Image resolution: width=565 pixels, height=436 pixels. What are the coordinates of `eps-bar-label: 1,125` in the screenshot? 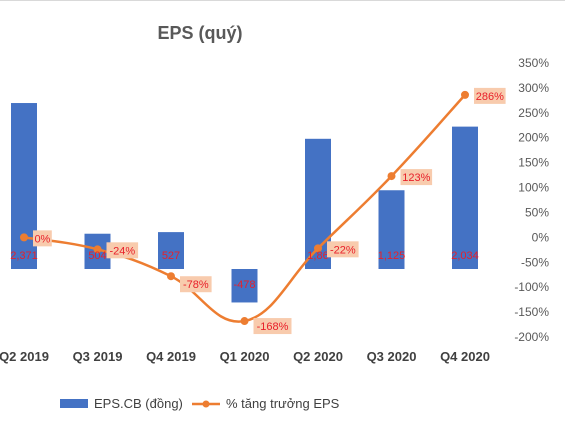 It's located at (392, 256).